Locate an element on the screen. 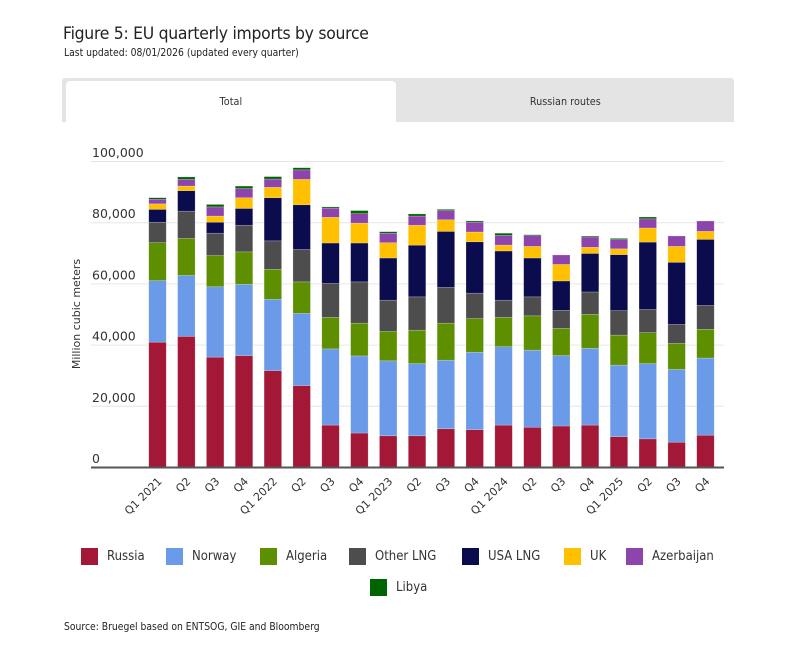 The image size is (801, 651). legend-item-algeria: Algeria is located at coordinates (295, 556).